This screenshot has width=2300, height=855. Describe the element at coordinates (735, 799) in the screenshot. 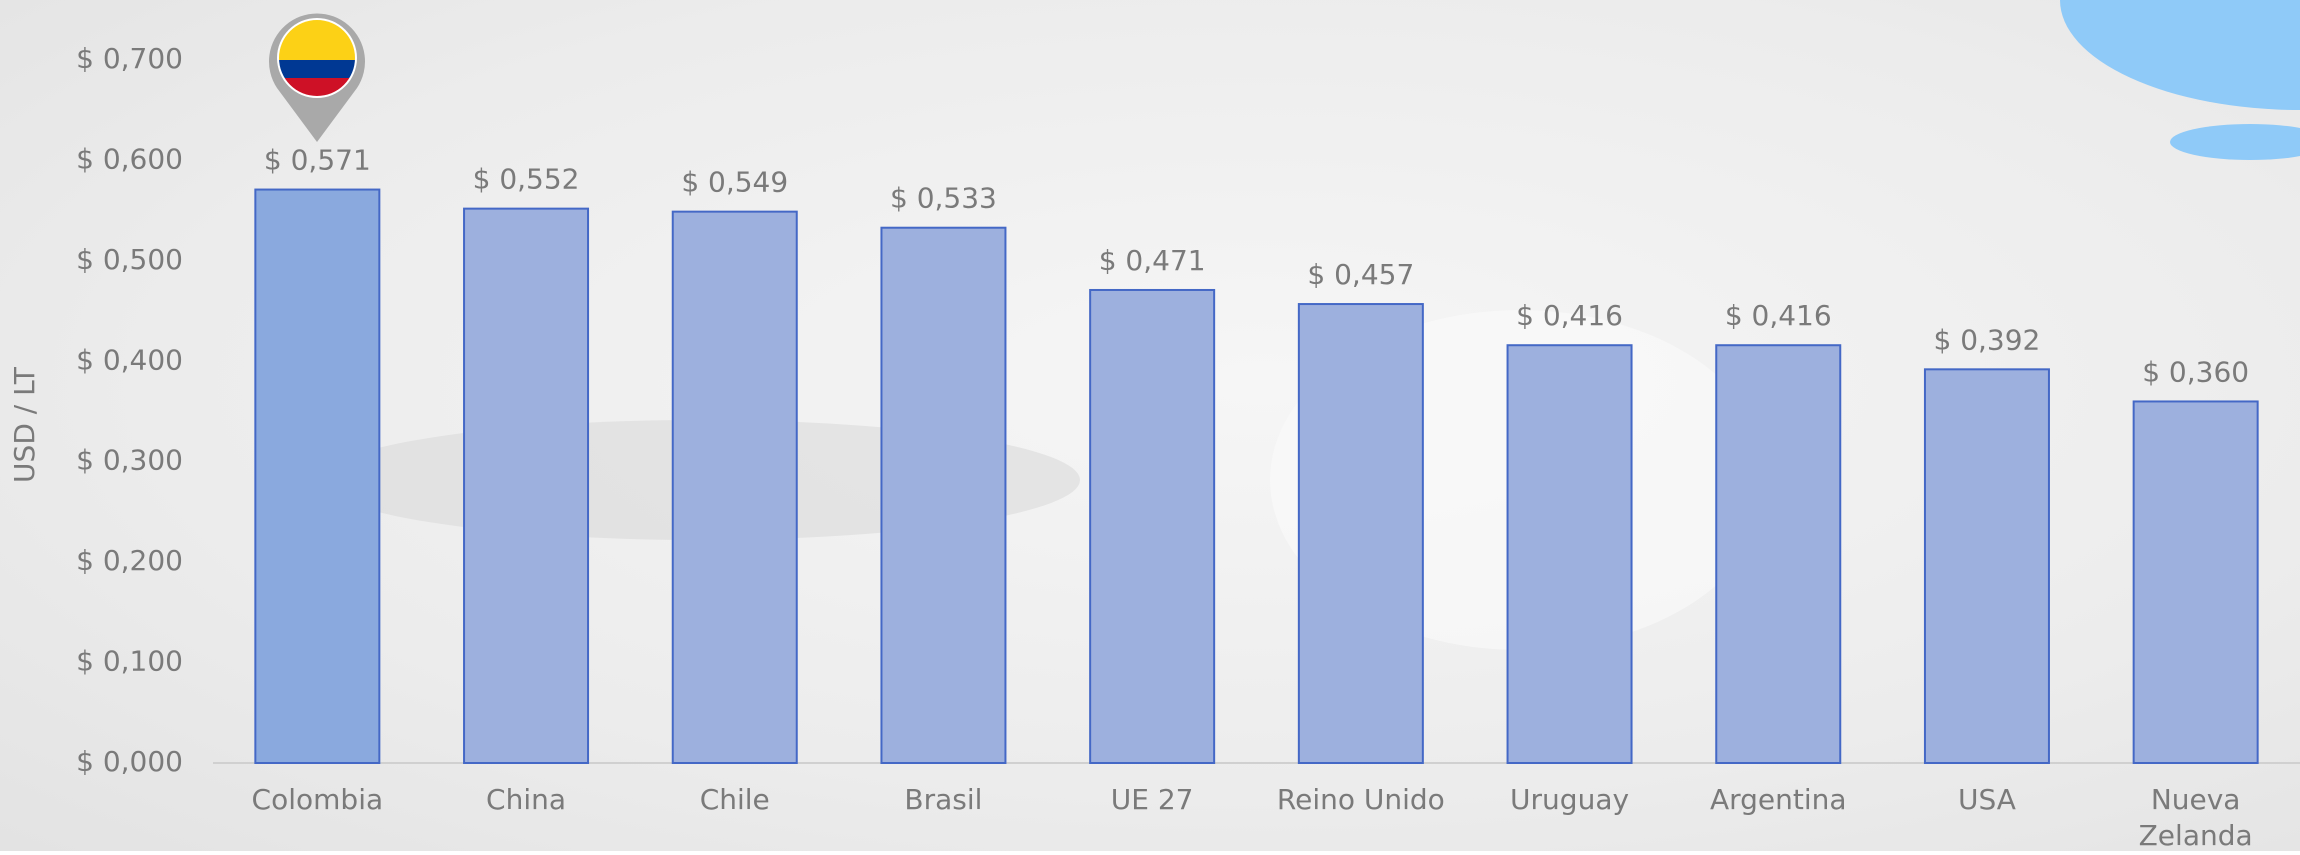

I see `x-tick-label: Chile` at that location.